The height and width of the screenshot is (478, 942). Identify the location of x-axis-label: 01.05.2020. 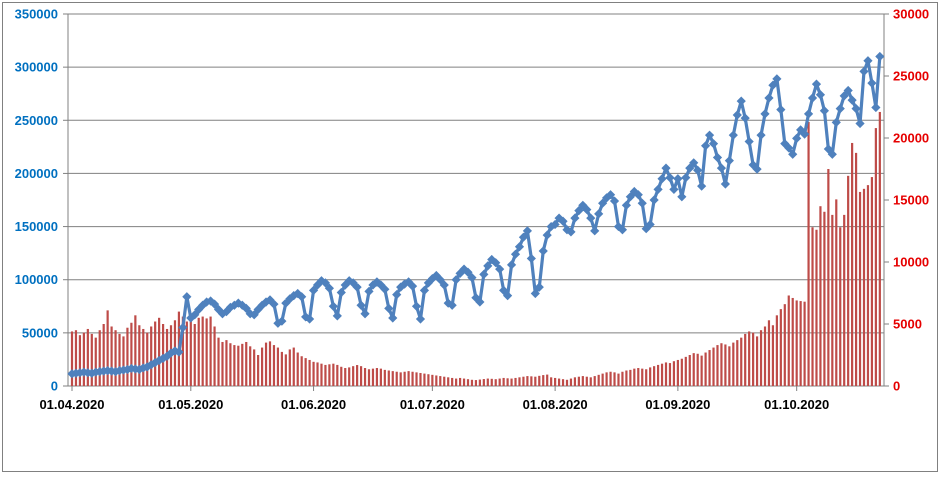
(190, 404).